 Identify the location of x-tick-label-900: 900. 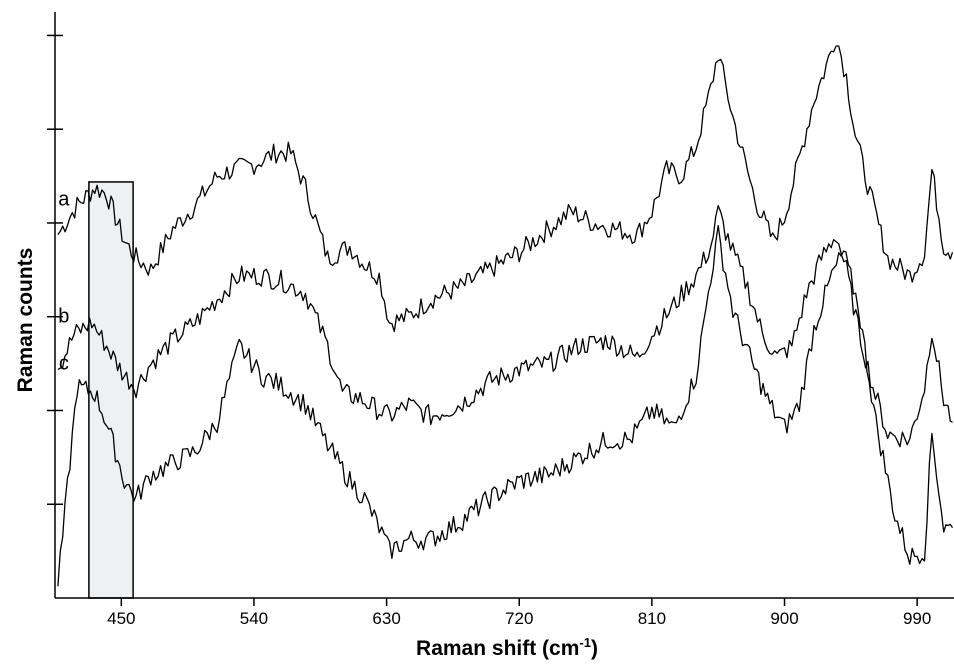
(784, 618).